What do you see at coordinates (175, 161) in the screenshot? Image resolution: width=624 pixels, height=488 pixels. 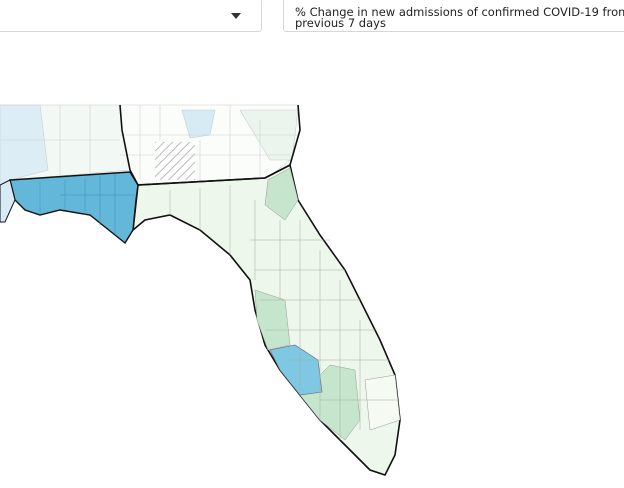 I see `no-data` at bounding box center [175, 161].